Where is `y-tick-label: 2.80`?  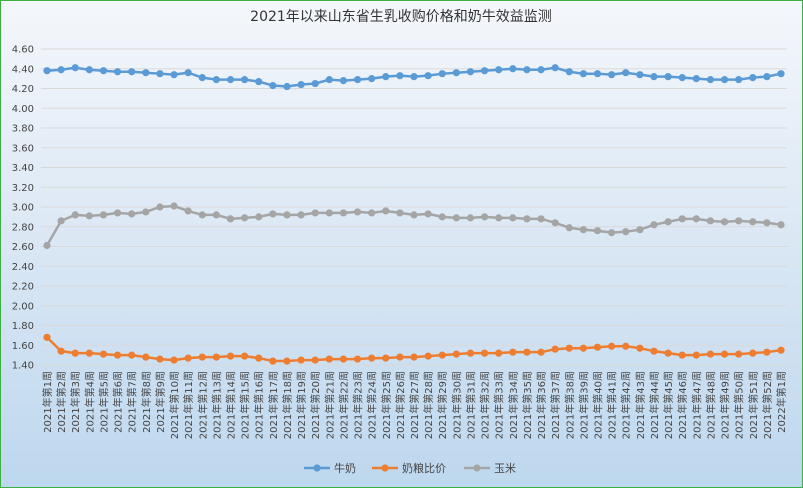 y-tick-label: 2.80 is located at coordinates (23, 227).